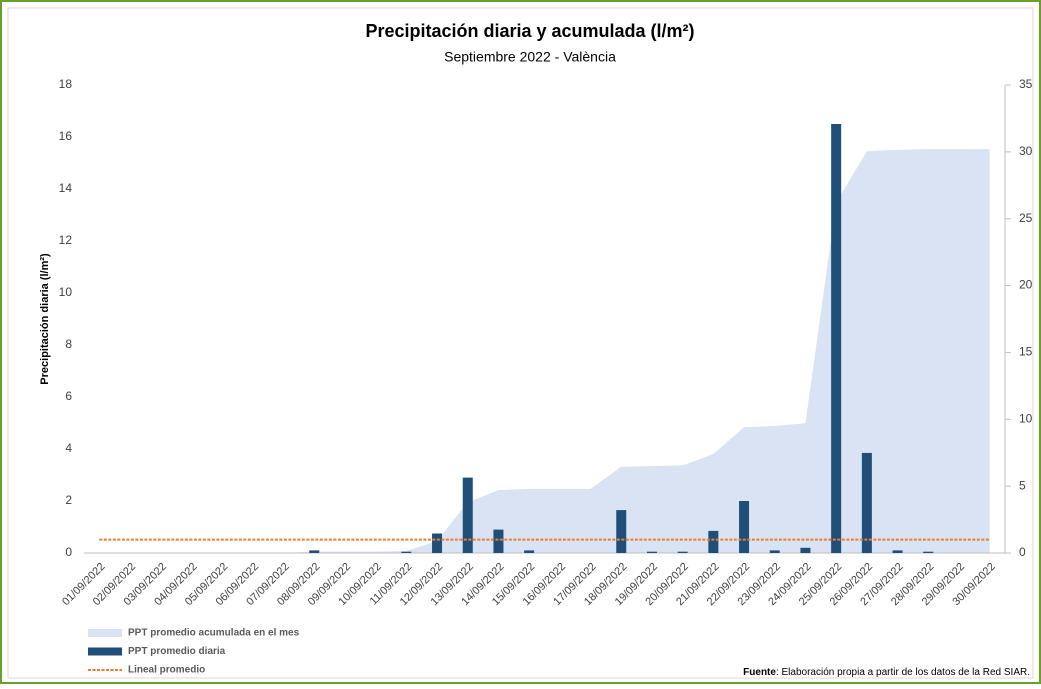 The image size is (1041, 689). Describe the element at coordinates (68, 552) in the screenshot. I see `y-tick-label: 0` at that location.